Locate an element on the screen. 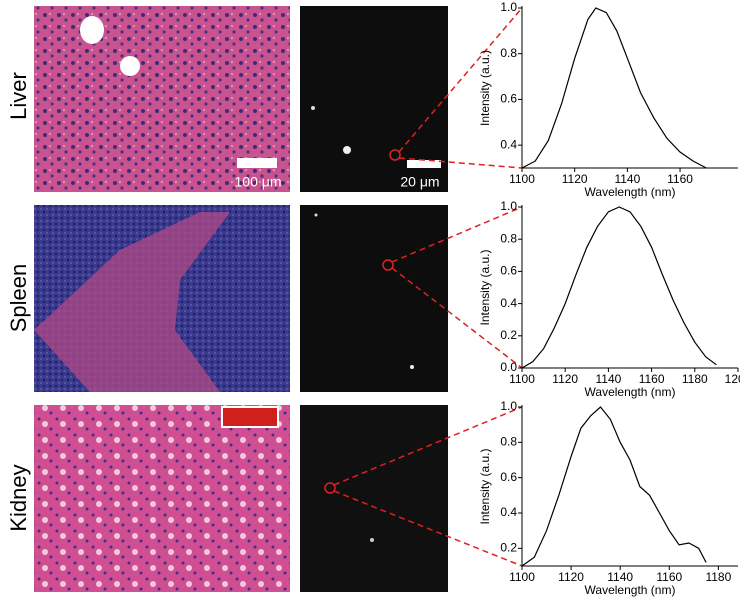  row-label: Spleen is located at coordinates (18, 298).